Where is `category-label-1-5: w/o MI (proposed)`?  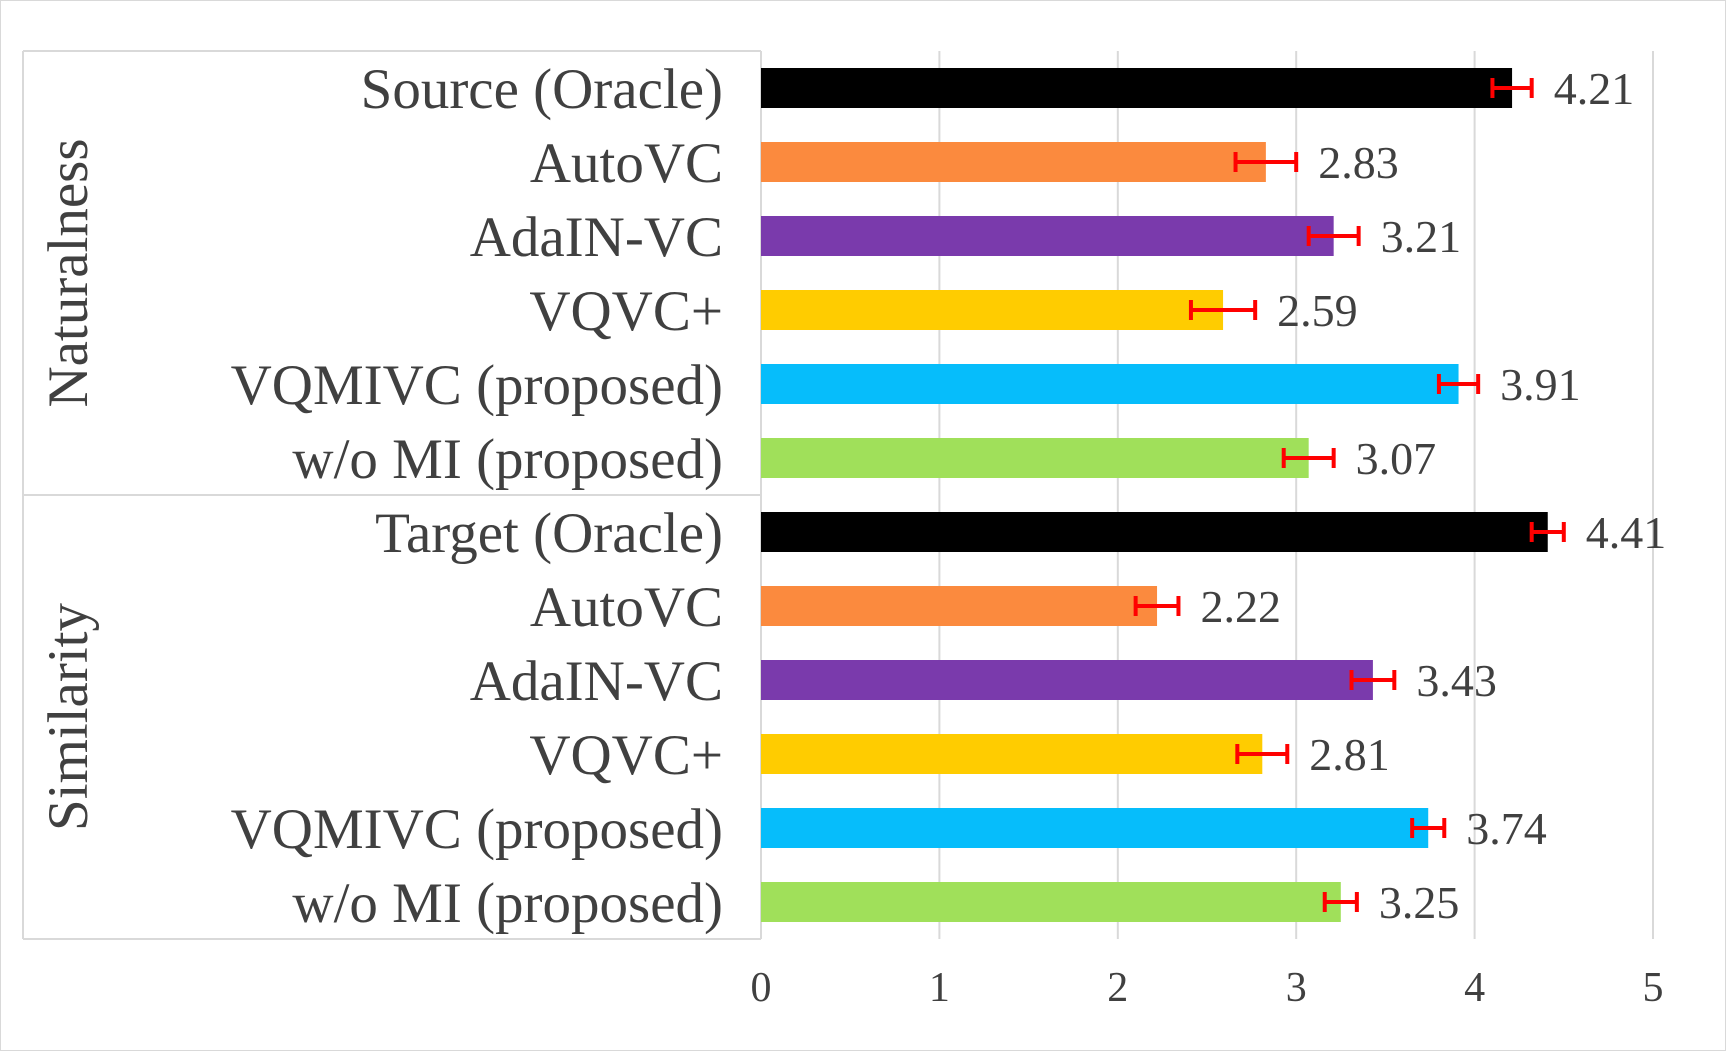 category-label-1-5: w/o MI (proposed) is located at coordinates (507, 903).